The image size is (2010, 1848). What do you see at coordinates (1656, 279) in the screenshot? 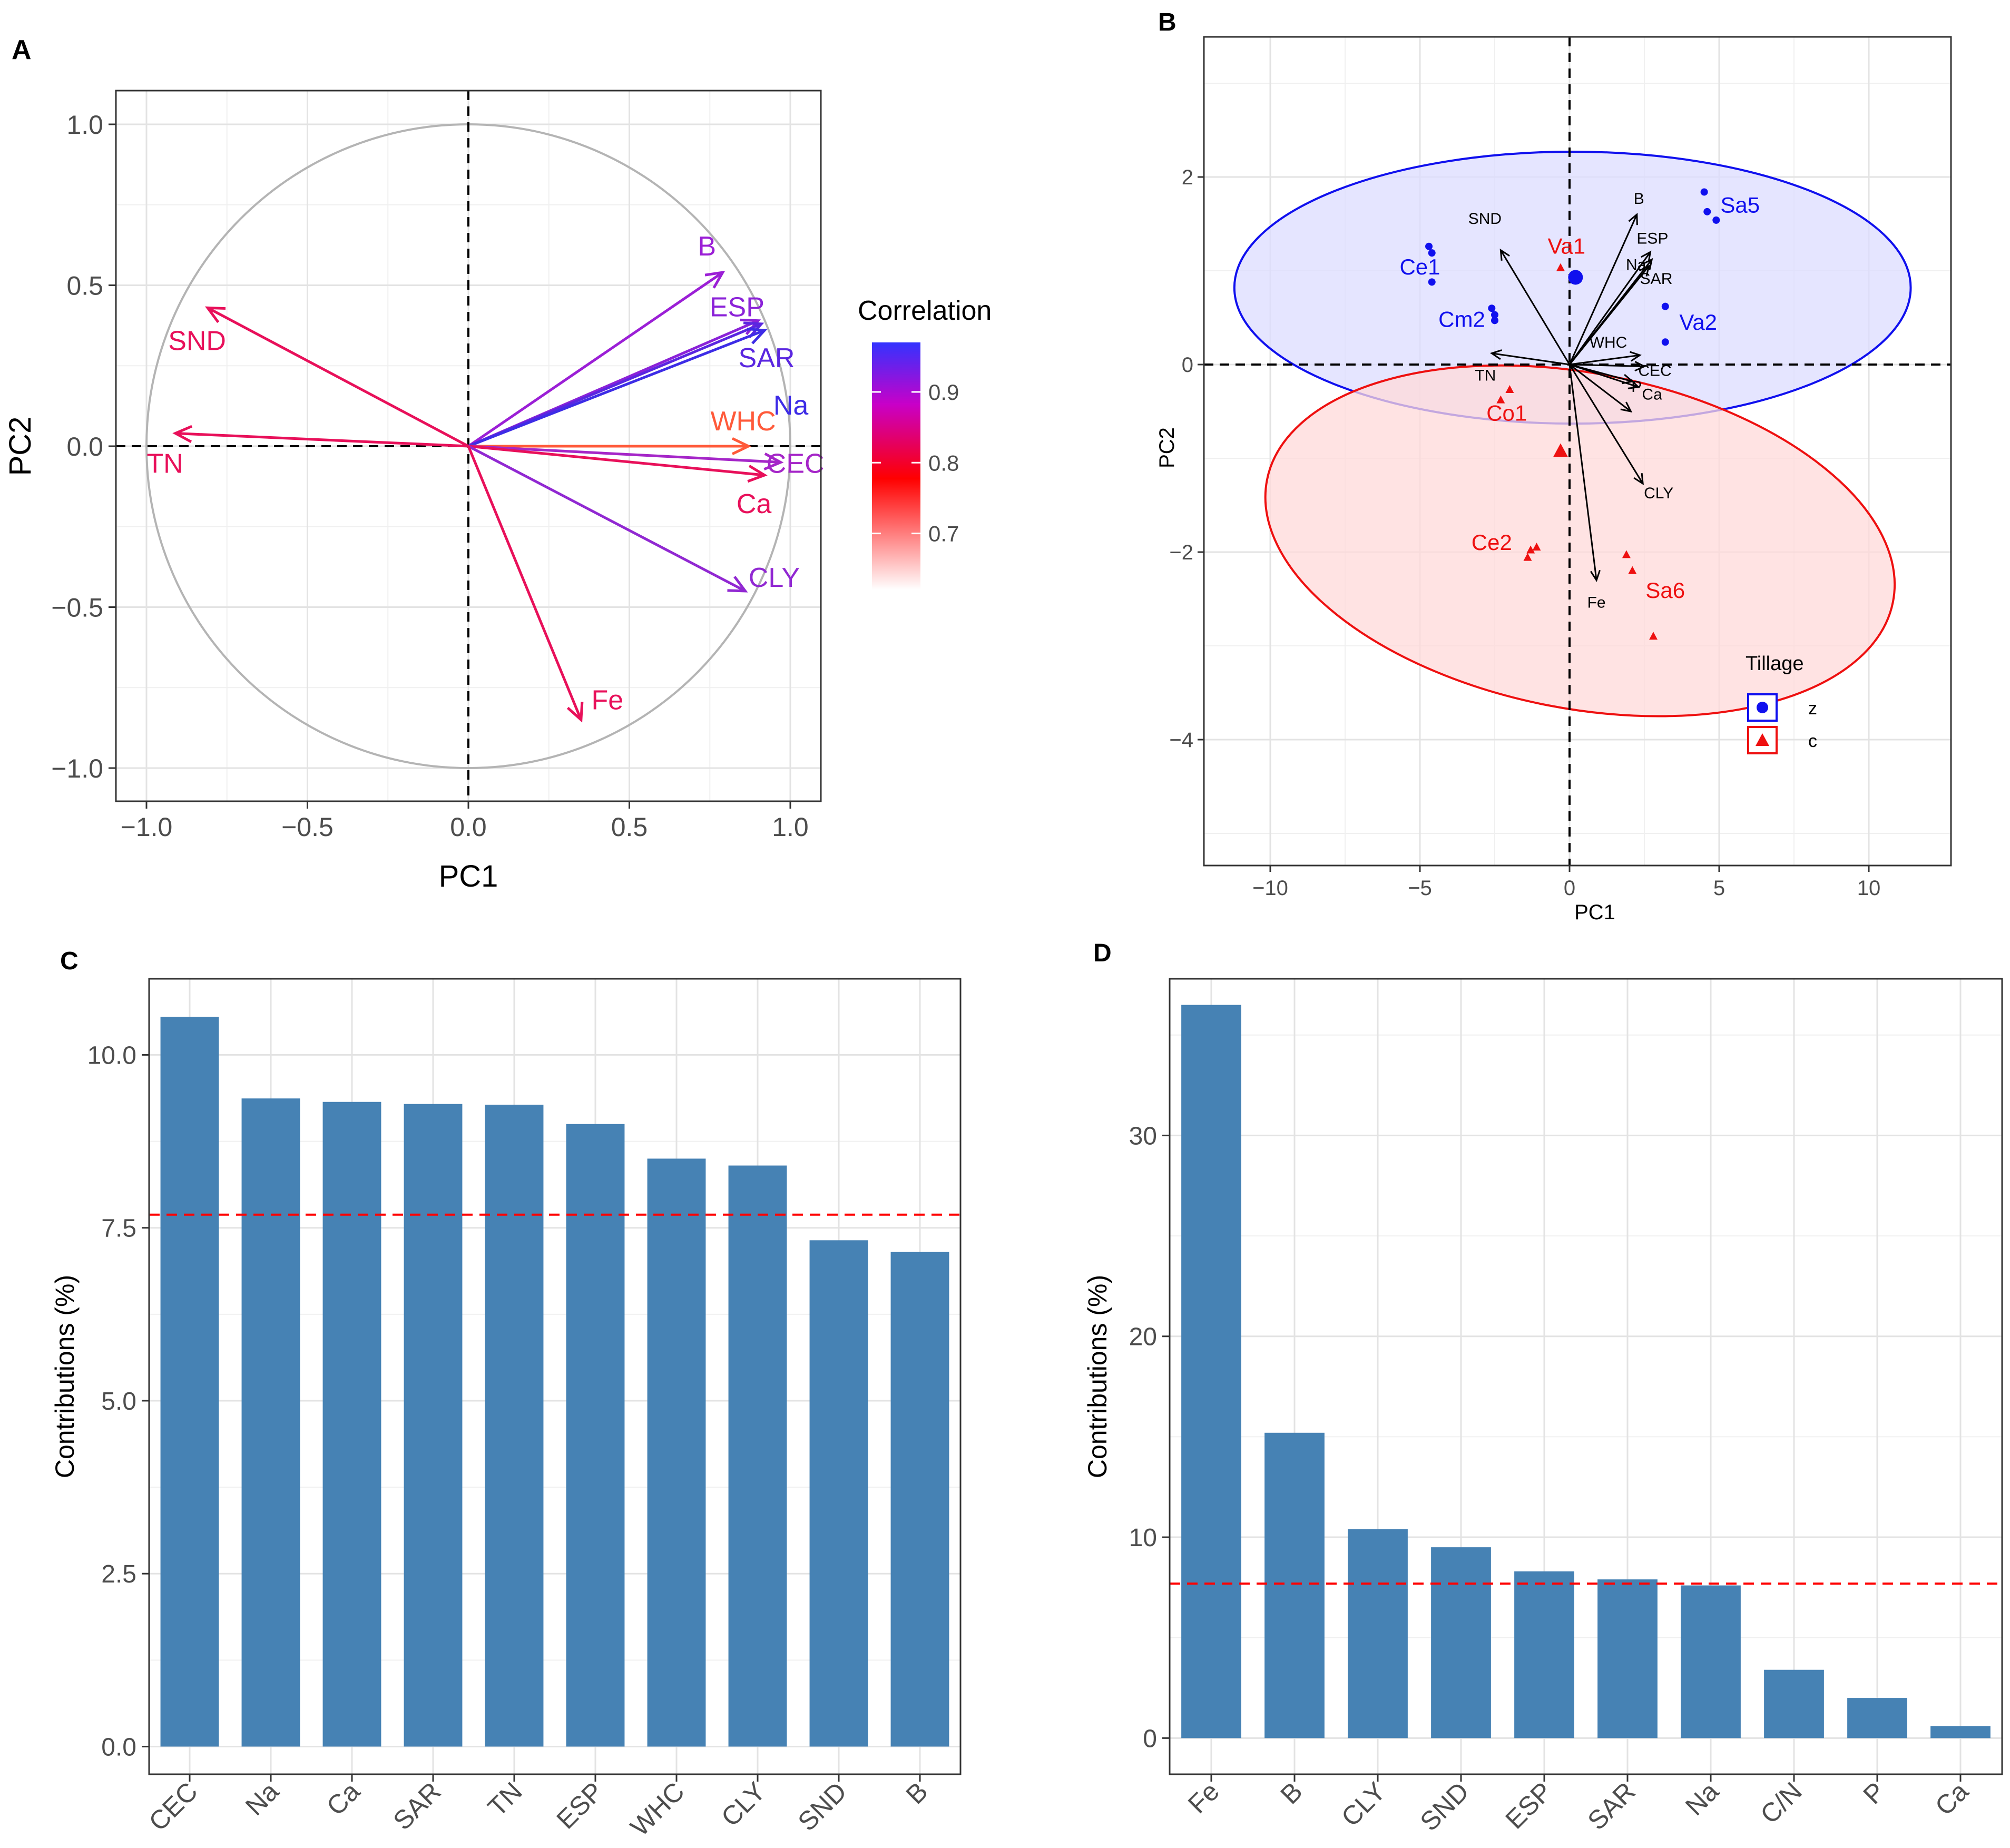
I see `biplot-arrow-label-sar: SAR` at bounding box center [1656, 279].